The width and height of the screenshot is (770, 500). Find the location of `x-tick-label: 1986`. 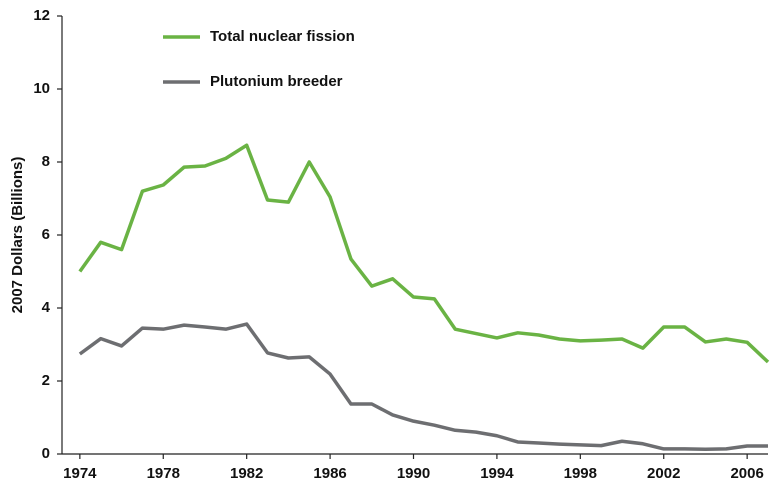

x-tick-label: 1986 is located at coordinates (329, 473).